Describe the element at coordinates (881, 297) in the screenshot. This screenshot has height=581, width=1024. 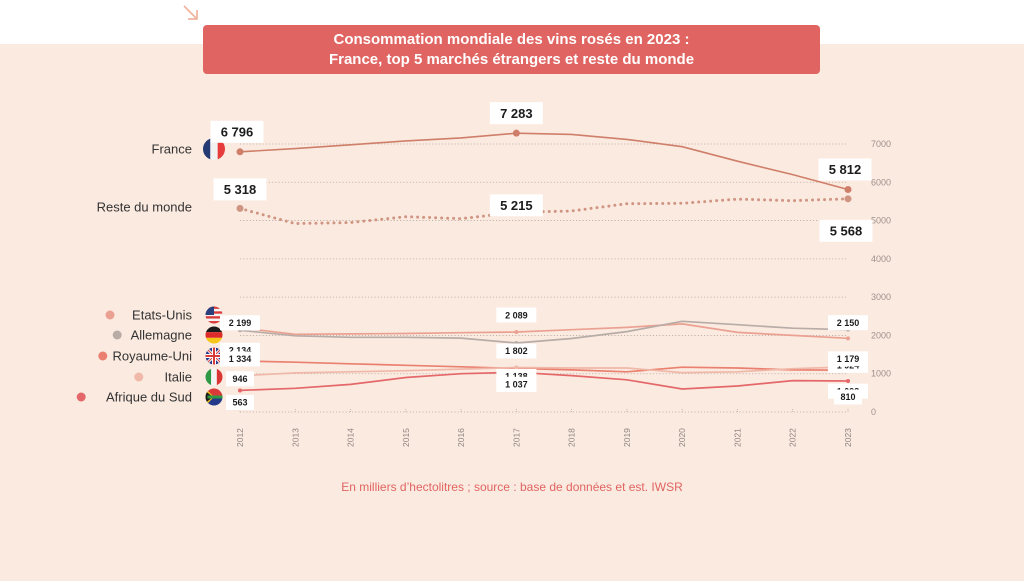
I see `y-tick-label: 3000` at that location.